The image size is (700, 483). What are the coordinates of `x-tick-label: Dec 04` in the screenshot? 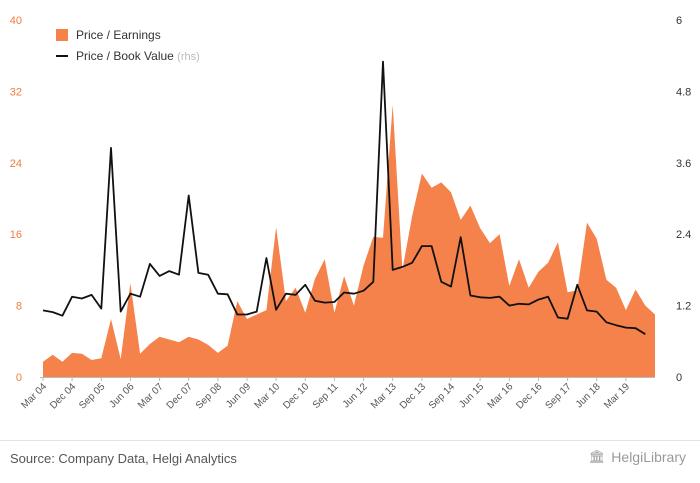 It's located at (63, 396).